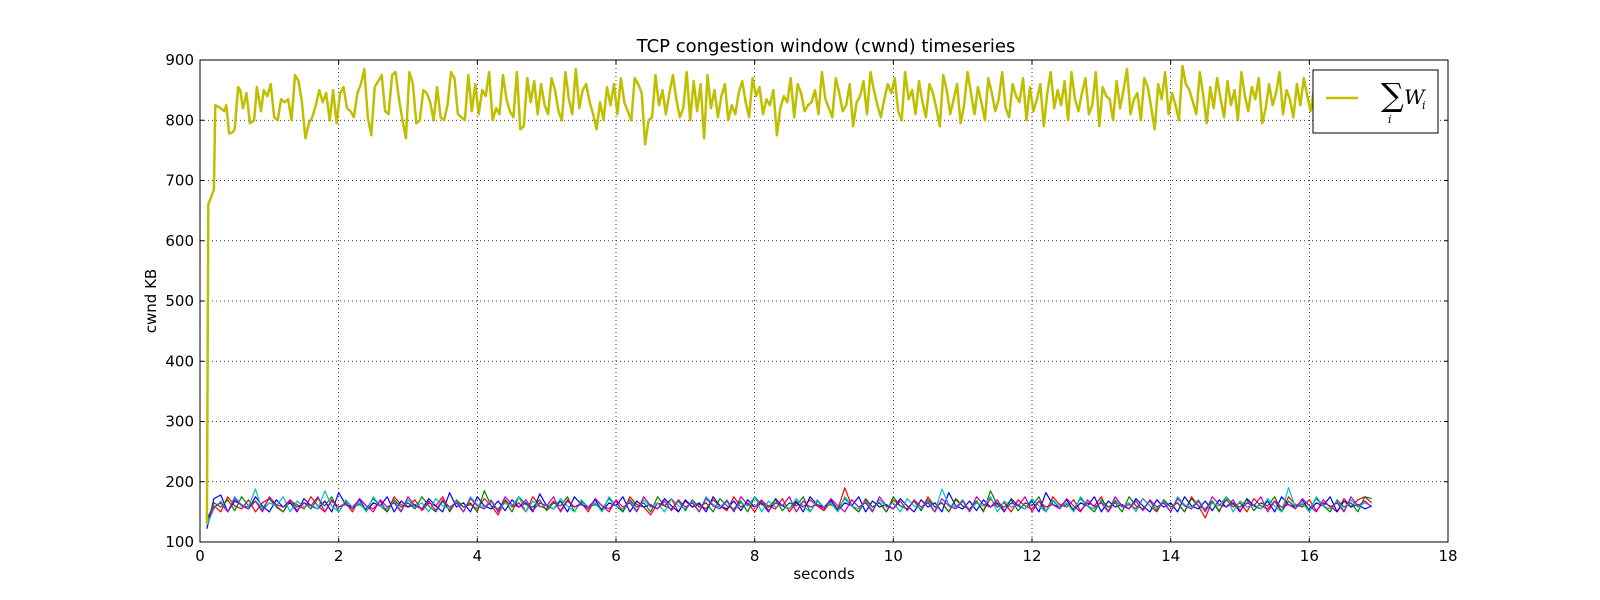 Image resolution: width=1600 pixels, height=600 pixels. What do you see at coordinates (1392, 95) in the screenshot?
I see `legend-sum-symbol: ∑` at bounding box center [1392, 95].